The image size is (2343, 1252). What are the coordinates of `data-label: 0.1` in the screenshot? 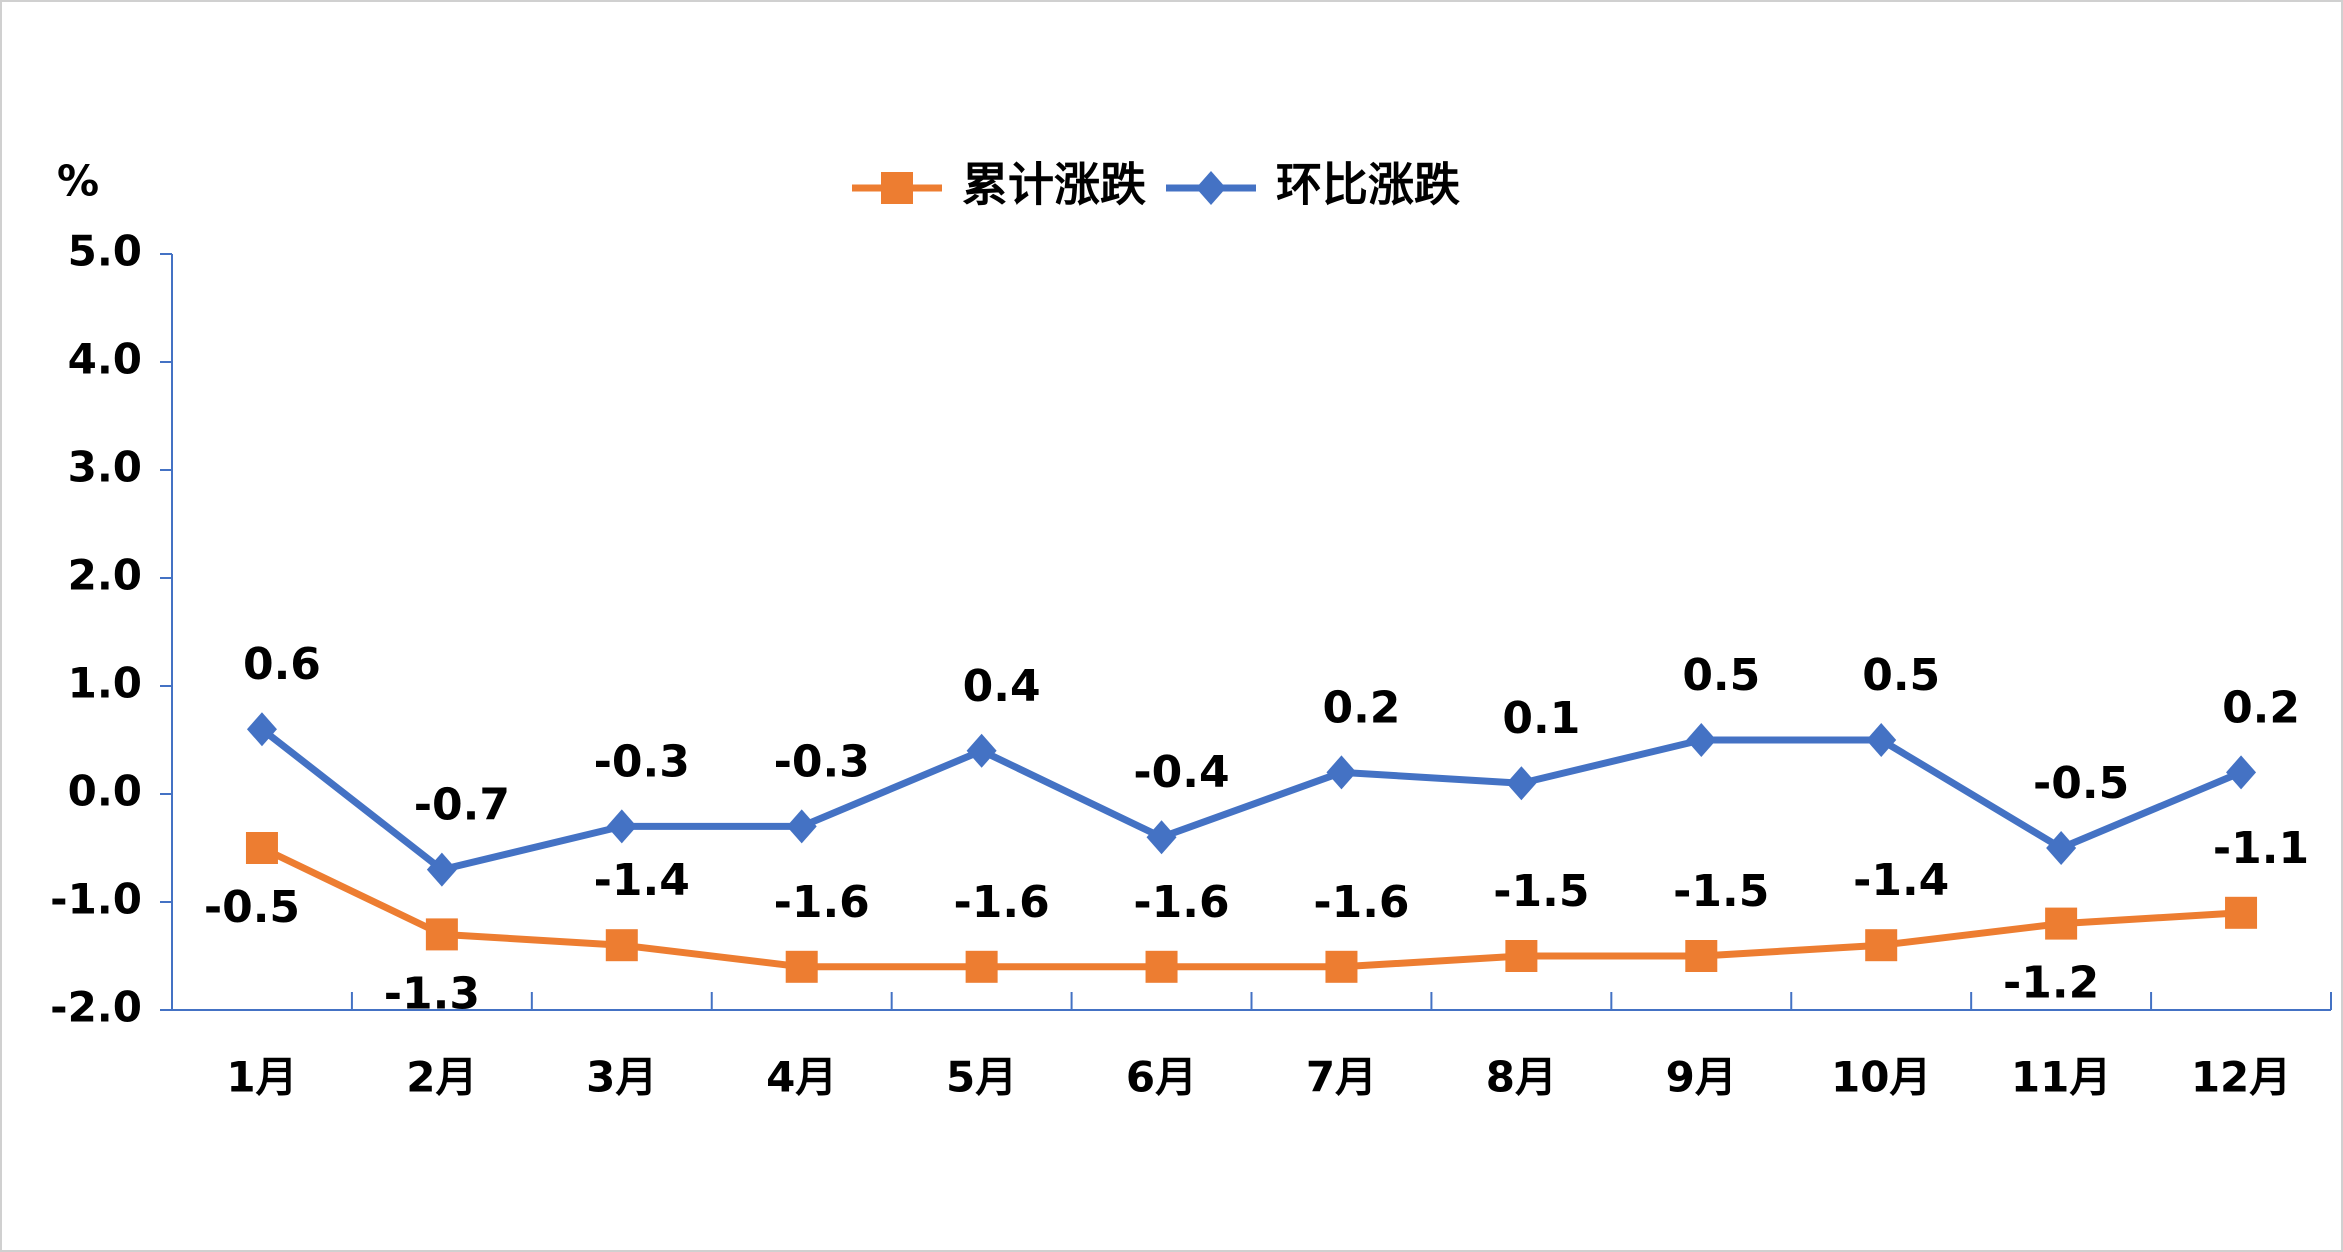 It's located at (1541, 718).